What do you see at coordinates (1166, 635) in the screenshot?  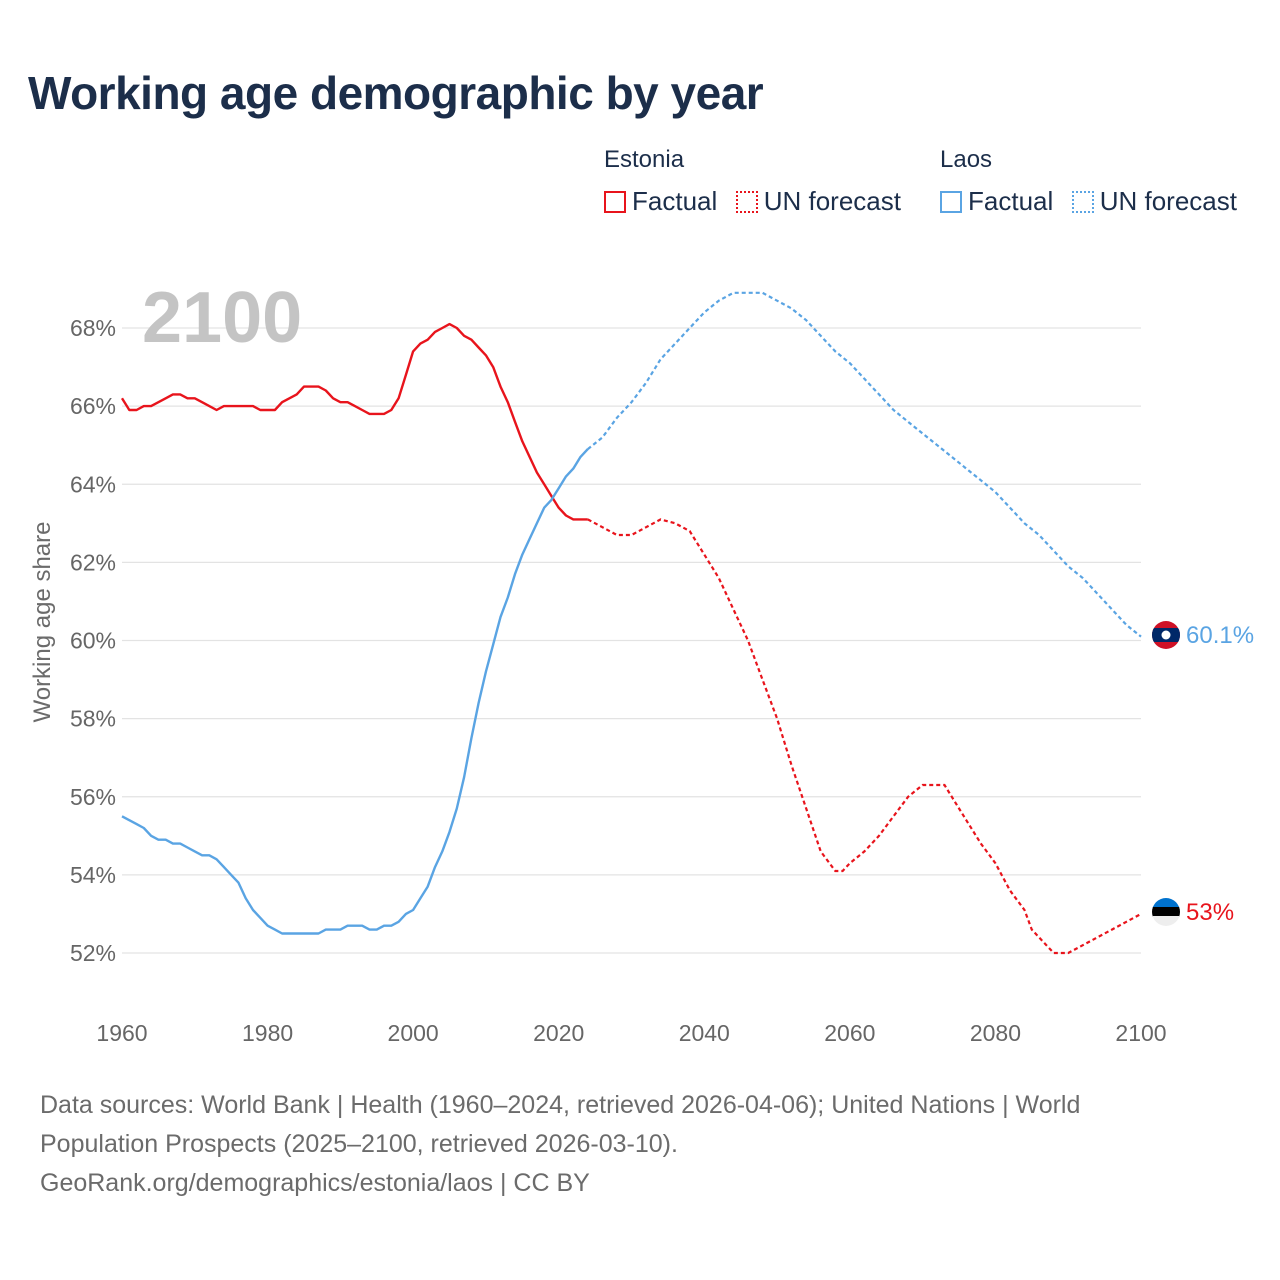 I see `laos-flag-icon` at bounding box center [1166, 635].